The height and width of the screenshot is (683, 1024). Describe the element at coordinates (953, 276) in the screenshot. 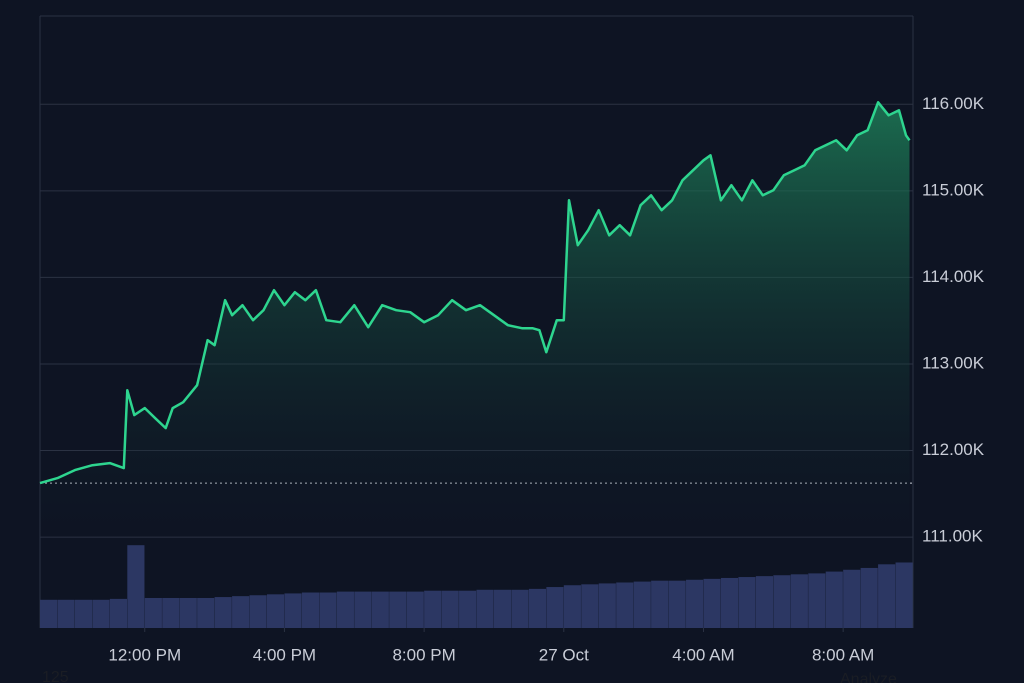

I see `y-tick-label: 114.00K` at that location.